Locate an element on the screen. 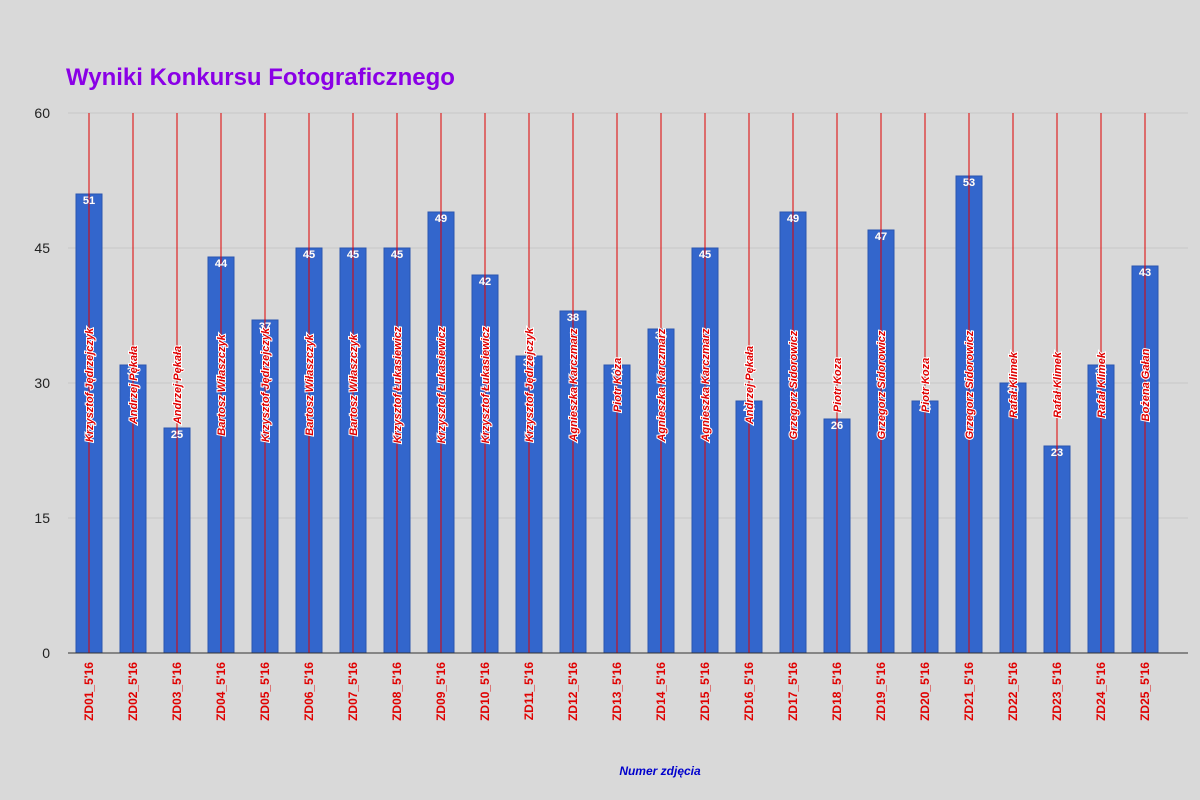  x-axis-label: Numer zdjęcia is located at coordinates (660, 771).